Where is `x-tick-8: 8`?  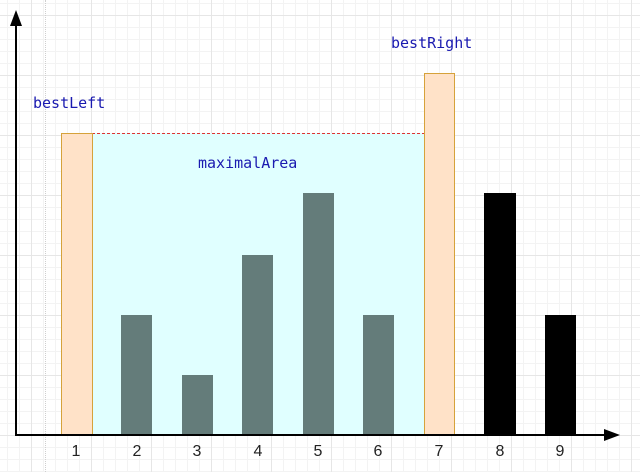
x-tick-8: 8 is located at coordinates (500, 451).